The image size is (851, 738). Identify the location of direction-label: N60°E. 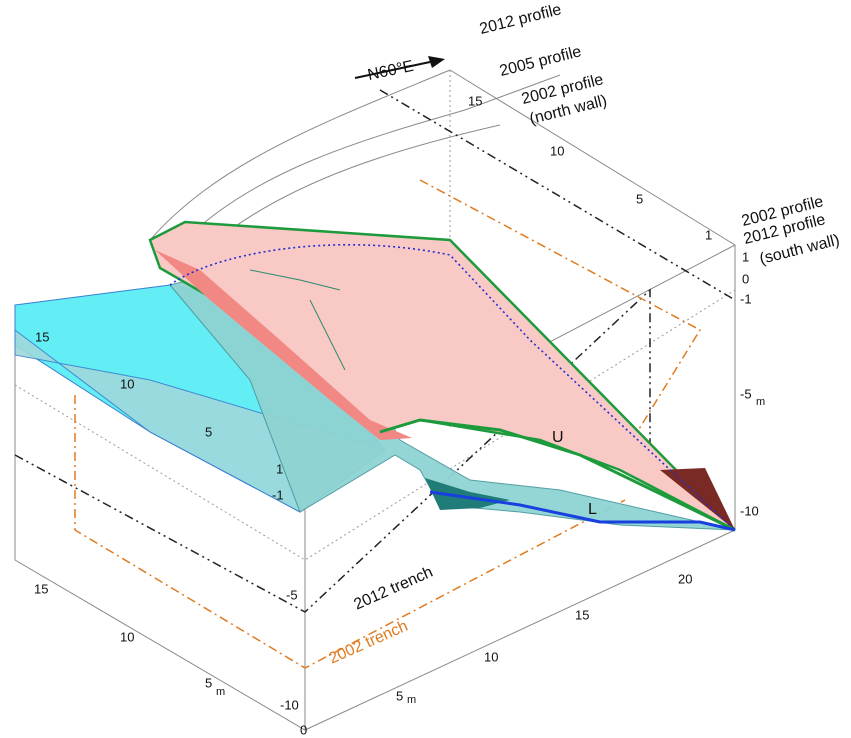
(390, 71).